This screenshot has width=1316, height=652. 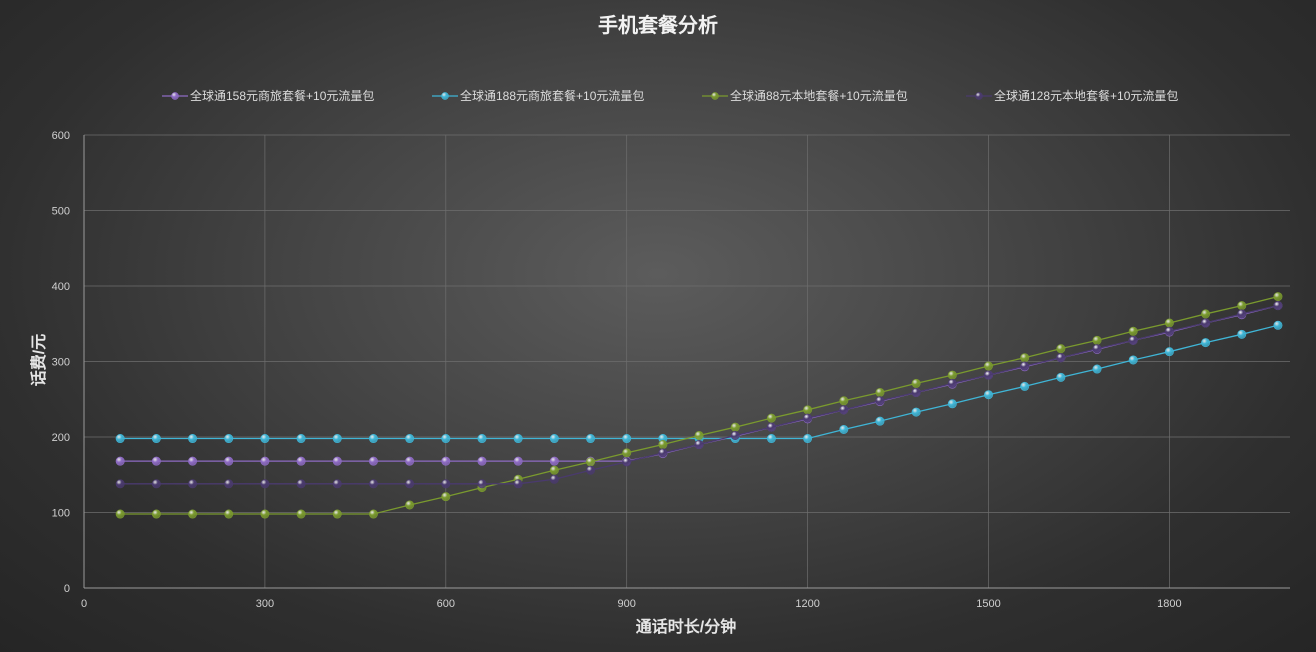 I want to click on legend-item: 全球通128元本地套餐+10元流量包, so click(x=1072, y=95).